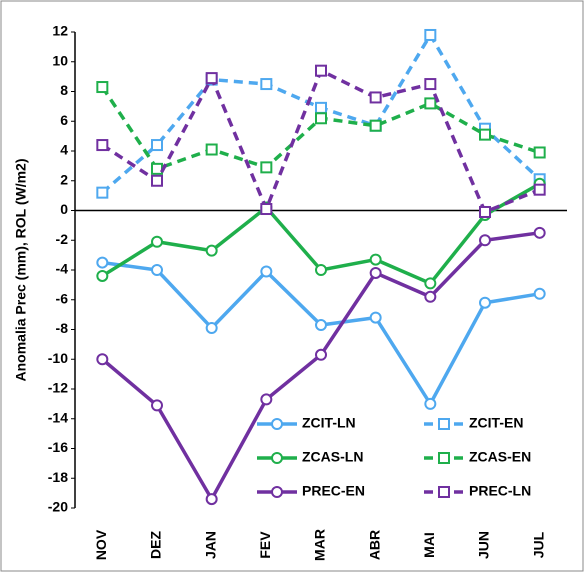 The height and width of the screenshot is (572, 584). Describe the element at coordinates (64, 150) in the screenshot. I see `y-tick-label: 4` at that location.